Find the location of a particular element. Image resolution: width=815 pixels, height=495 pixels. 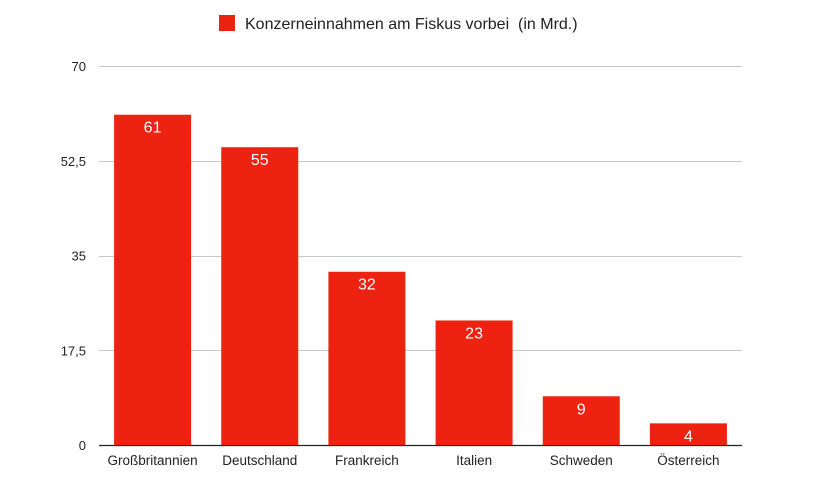

x-tick-label: Frankreich is located at coordinates (367, 460).